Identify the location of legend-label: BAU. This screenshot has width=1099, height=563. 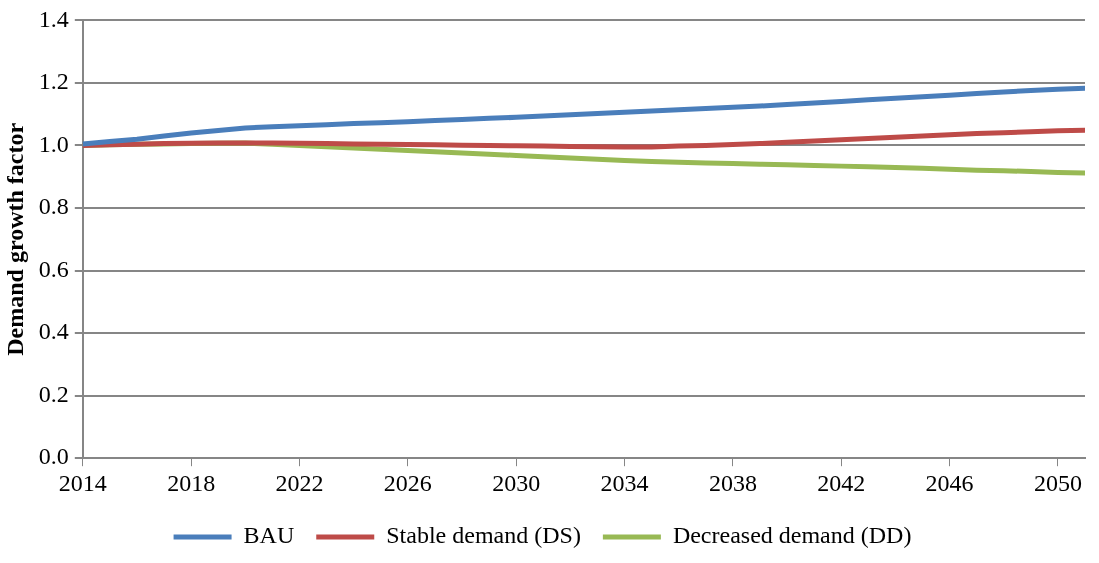
(269, 535).